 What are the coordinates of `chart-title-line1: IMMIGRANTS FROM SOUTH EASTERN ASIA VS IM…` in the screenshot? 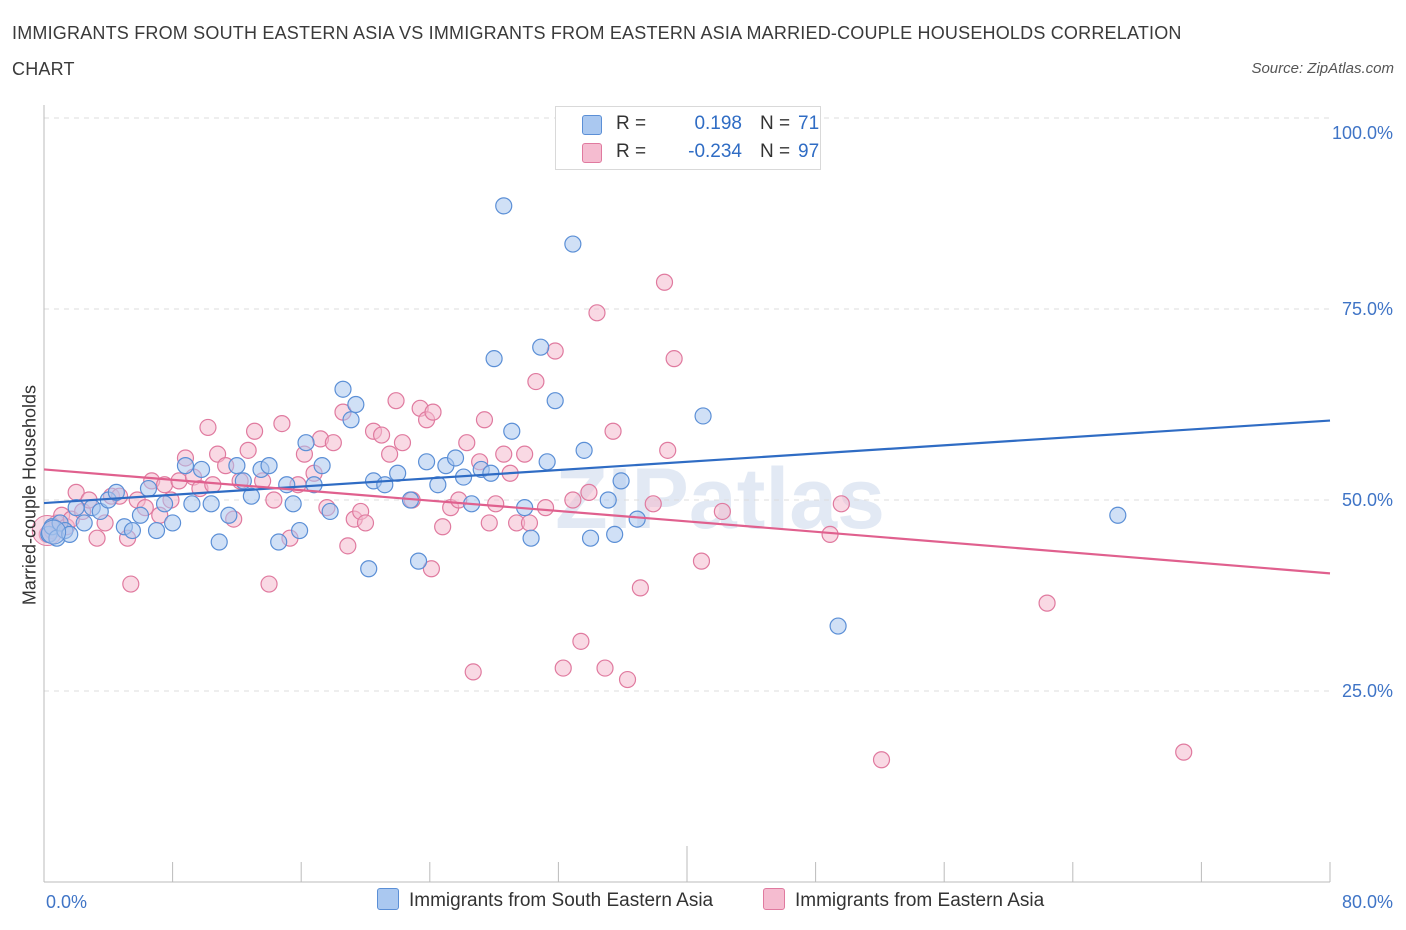 It's located at (597, 33).